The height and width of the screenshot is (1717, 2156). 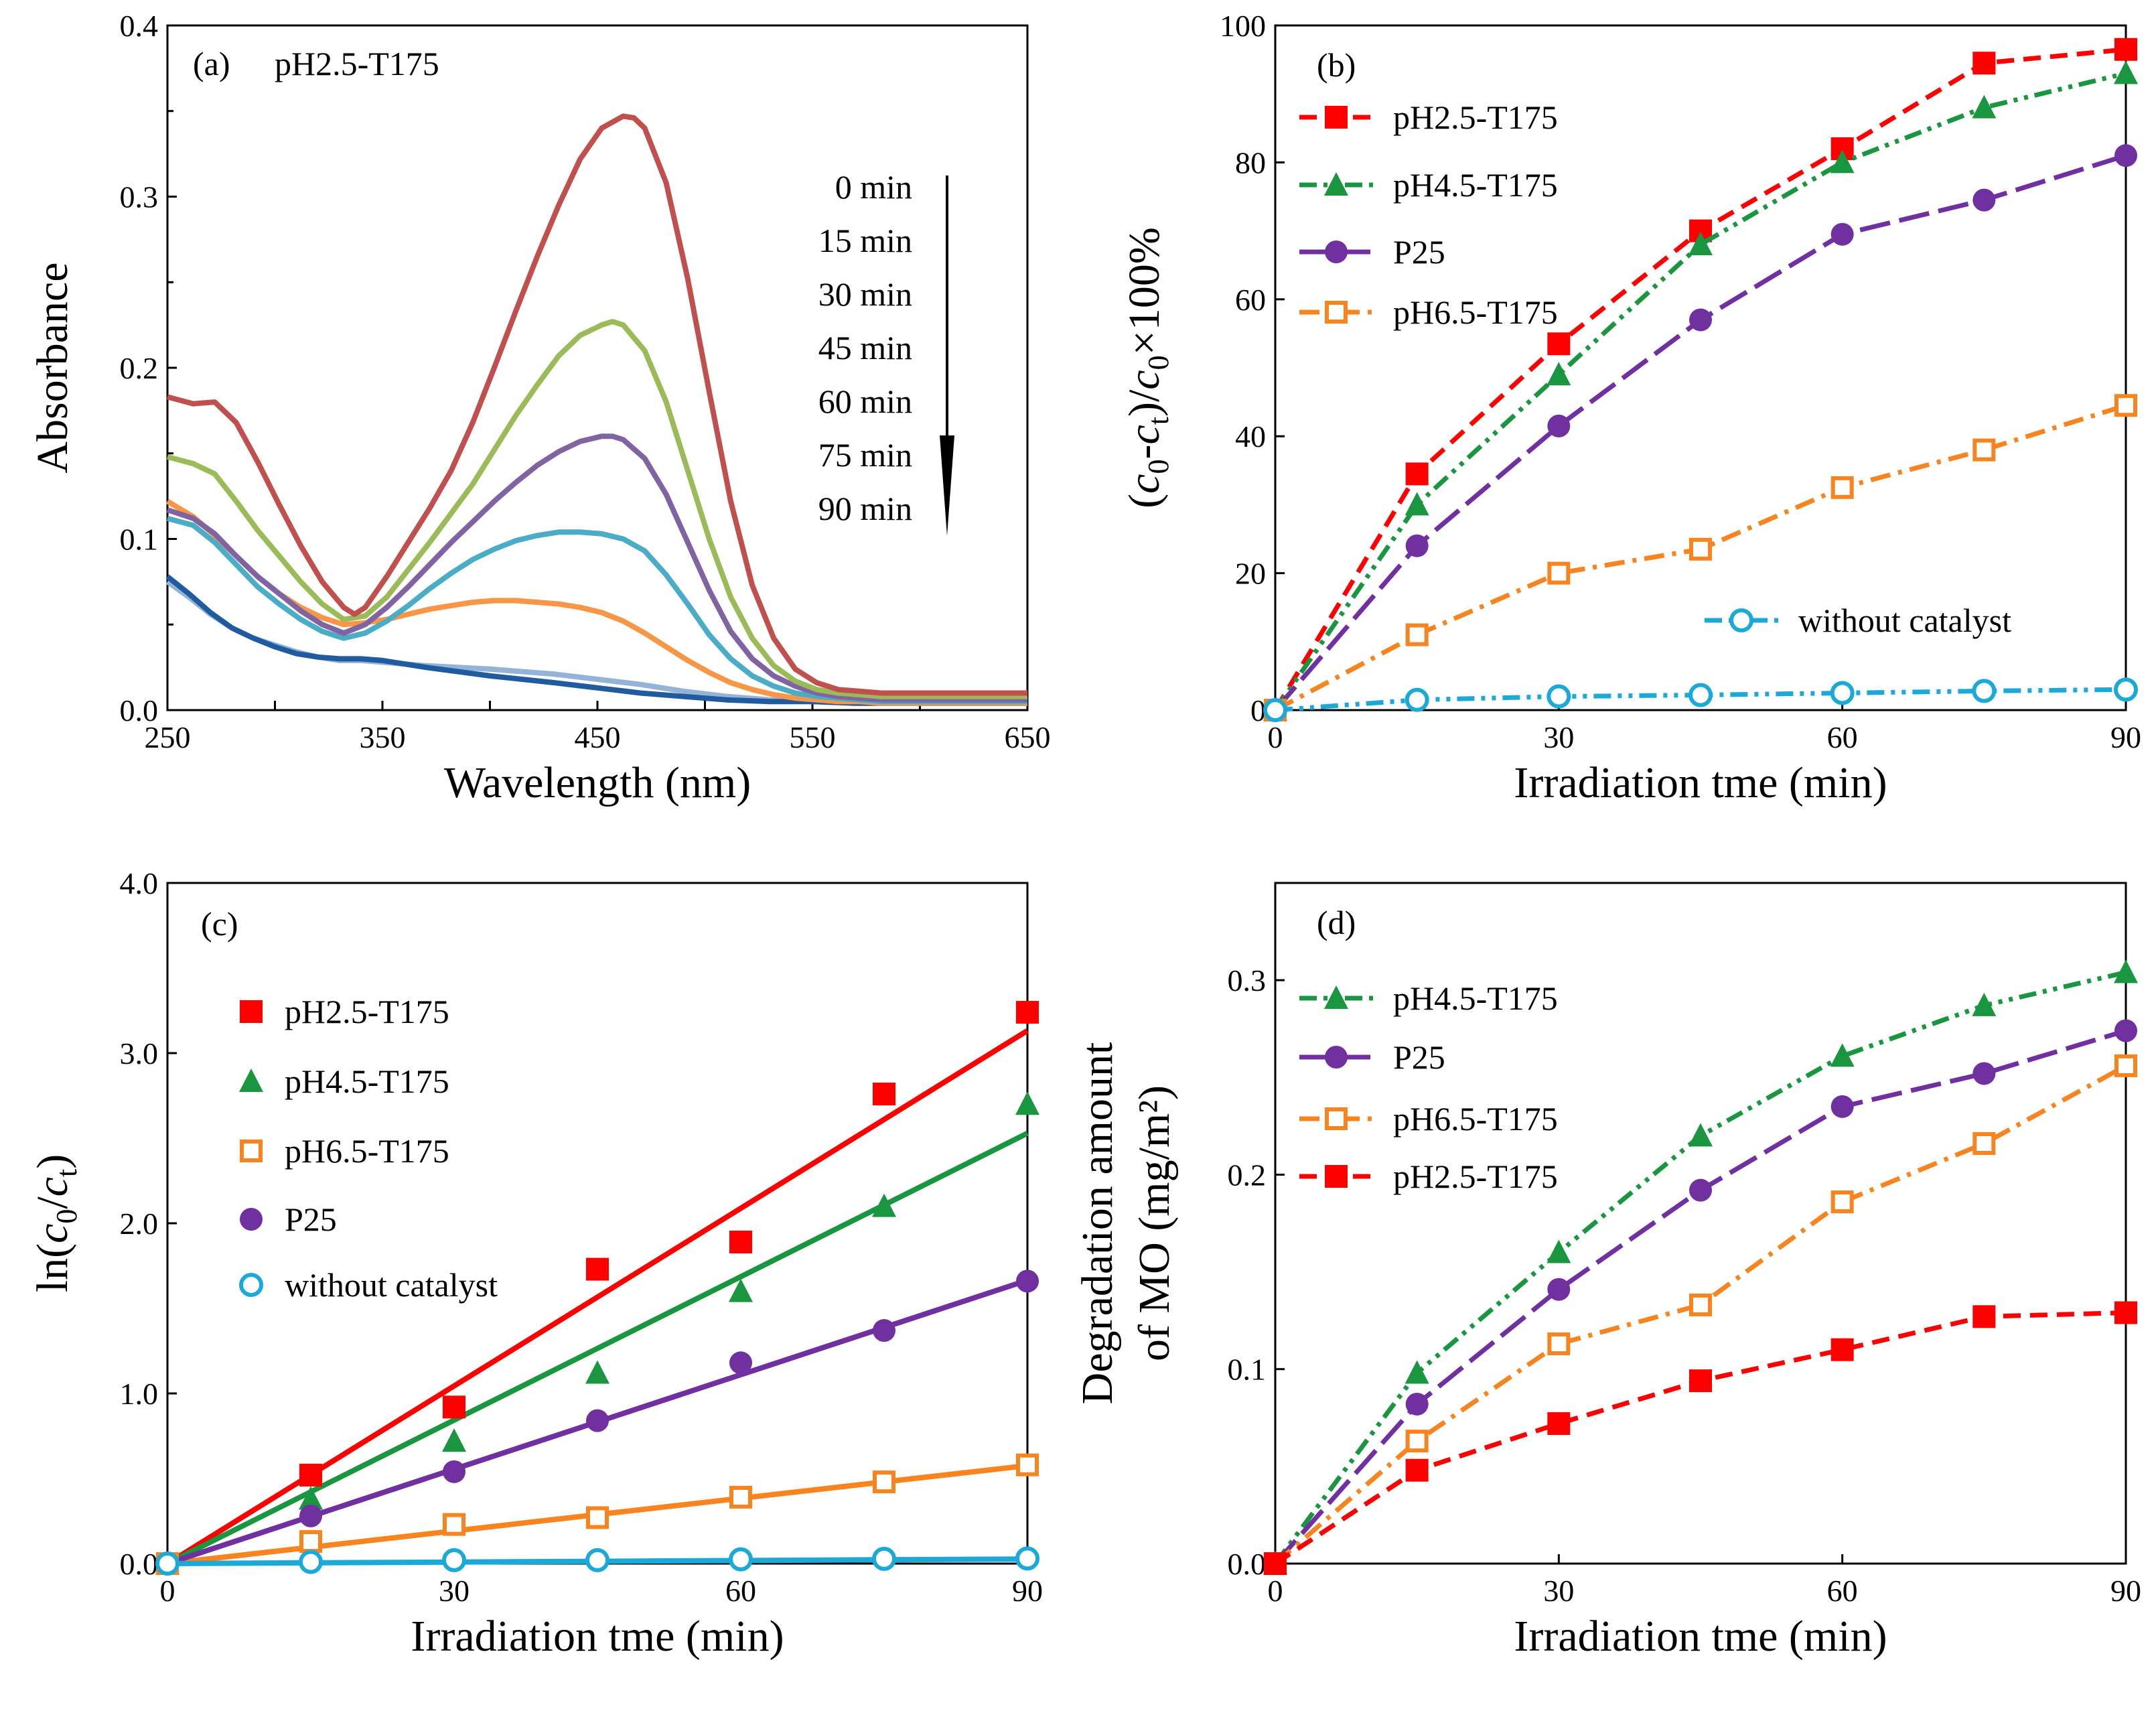 What do you see at coordinates (139, 197) in the screenshot?
I see `y-tick-label: 0.3` at bounding box center [139, 197].